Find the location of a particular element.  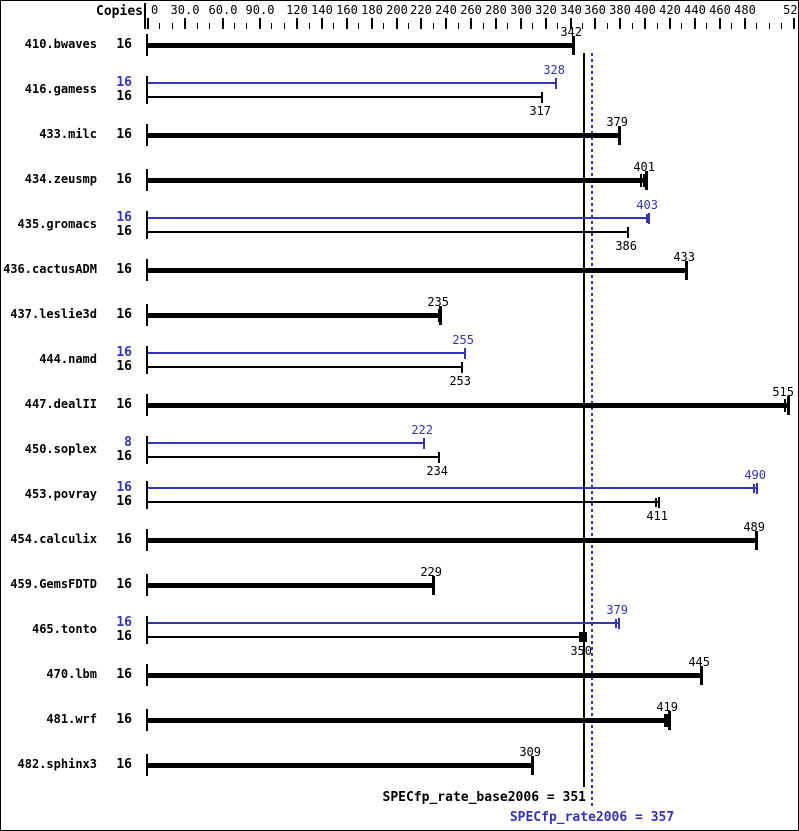

axis-tick-label: 90.0 is located at coordinates (260, 10).